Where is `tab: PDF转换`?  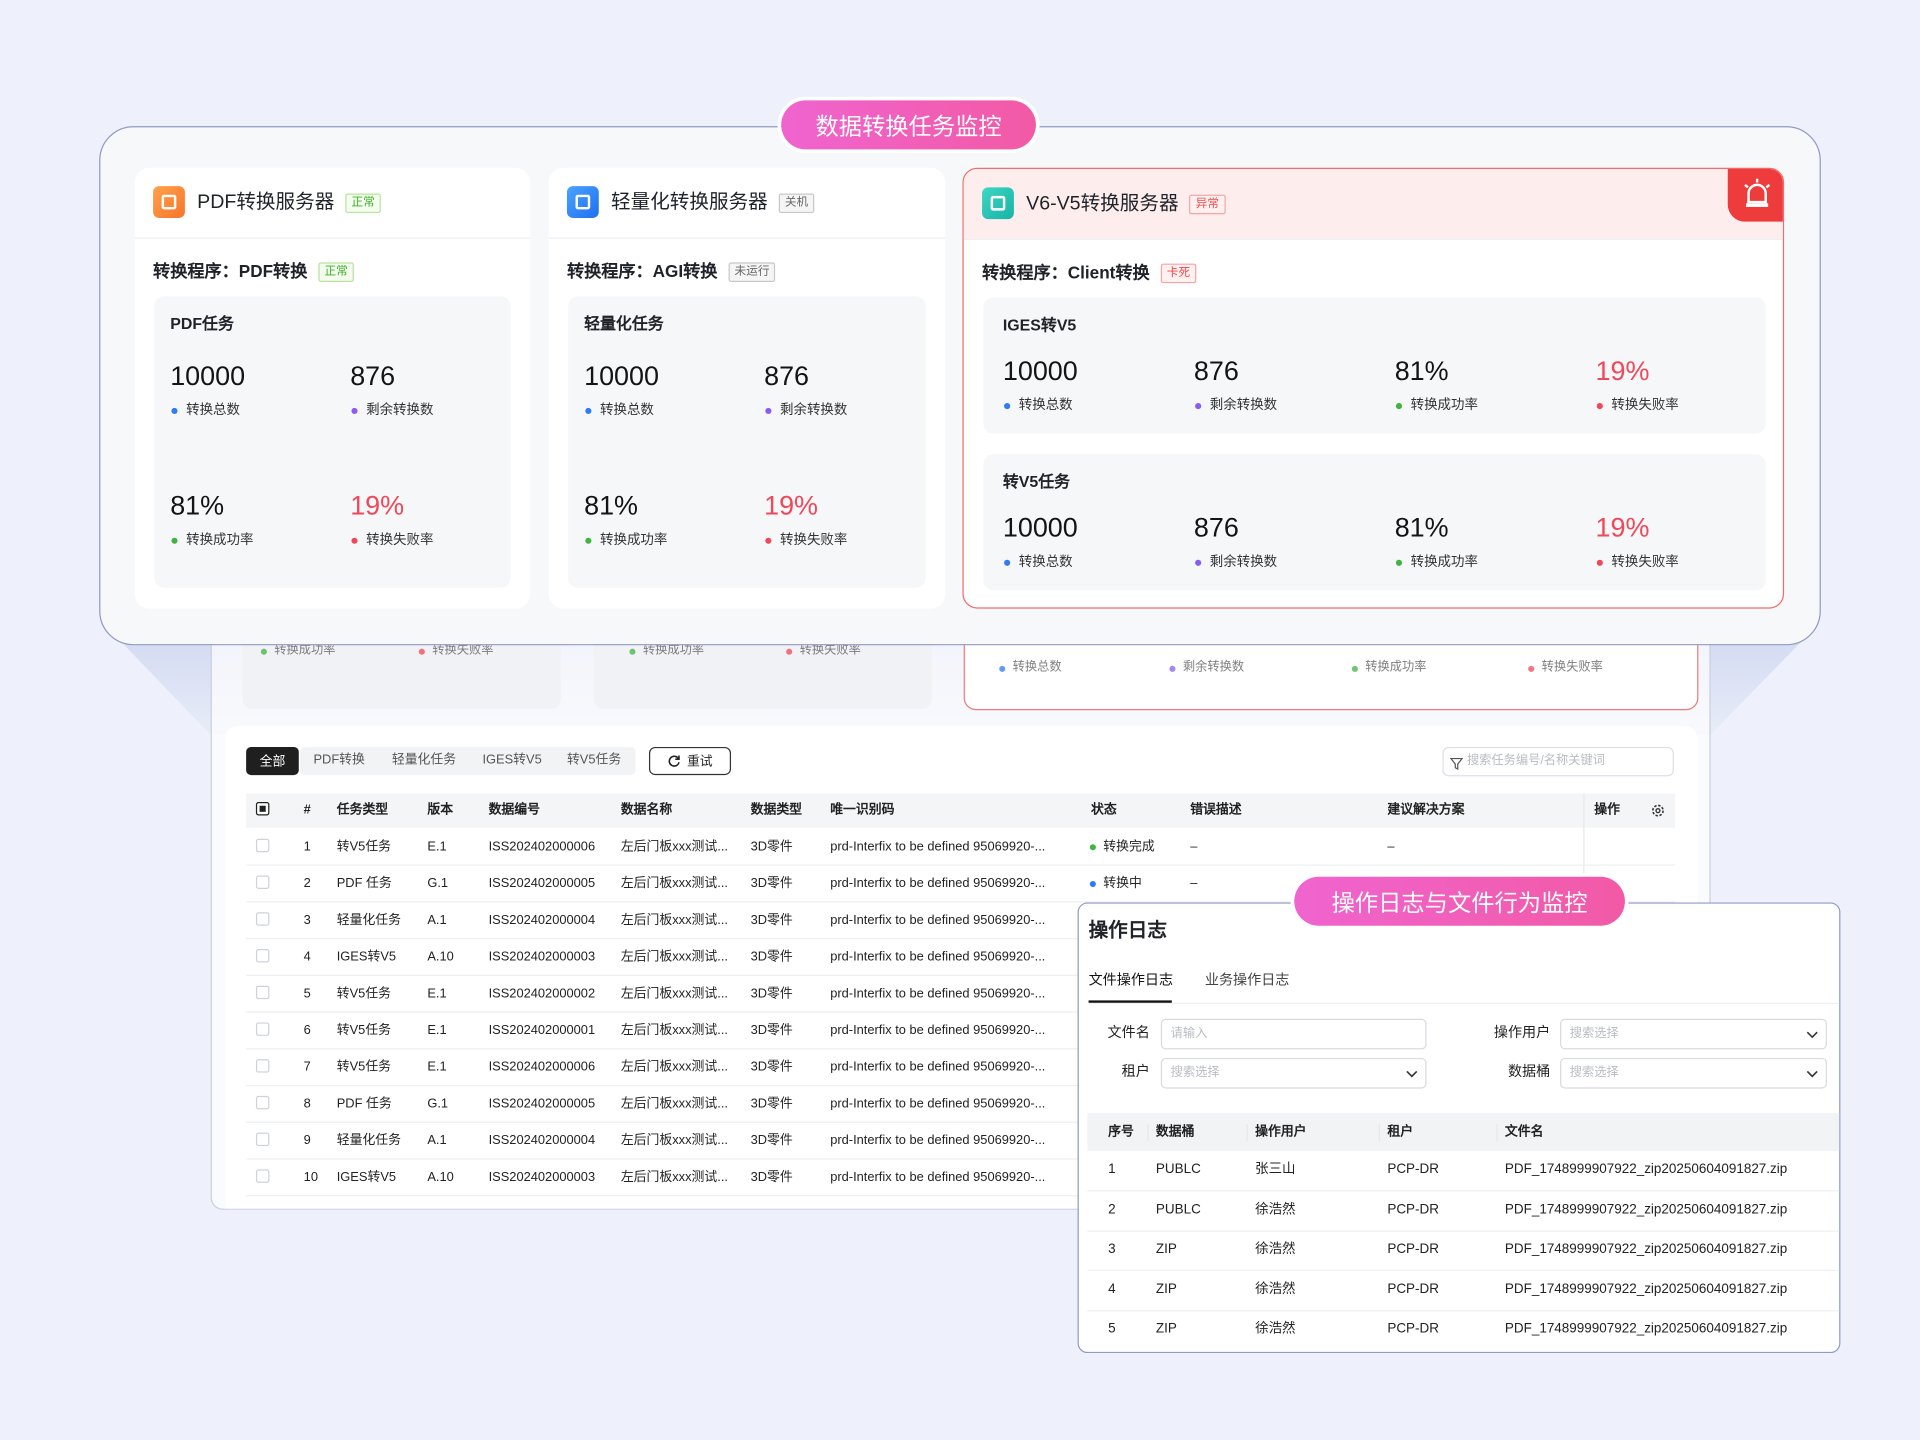
tab: PDF转换 is located at coordinates (339, 760).